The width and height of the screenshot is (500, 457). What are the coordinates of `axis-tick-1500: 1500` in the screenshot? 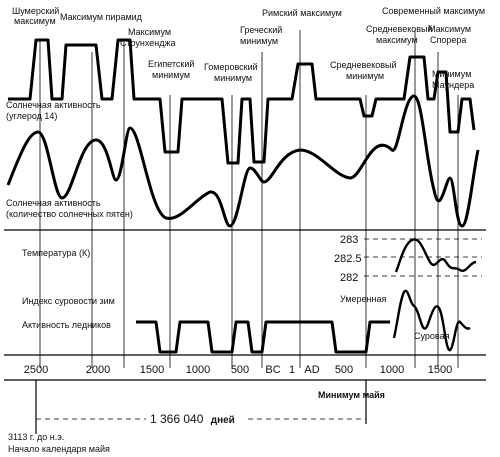 It's located at (152, 370).